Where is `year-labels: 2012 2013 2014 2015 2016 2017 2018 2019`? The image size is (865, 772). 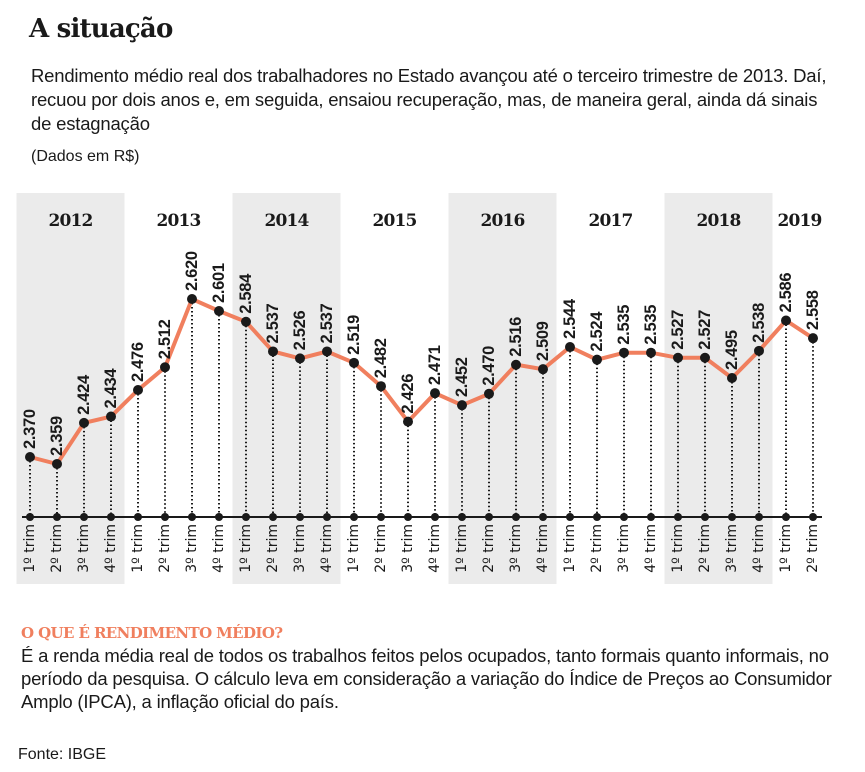 year-labels: 2012 2013 2014 2015 2016 2017 2018 2019 is located at coordinates (435, 221).